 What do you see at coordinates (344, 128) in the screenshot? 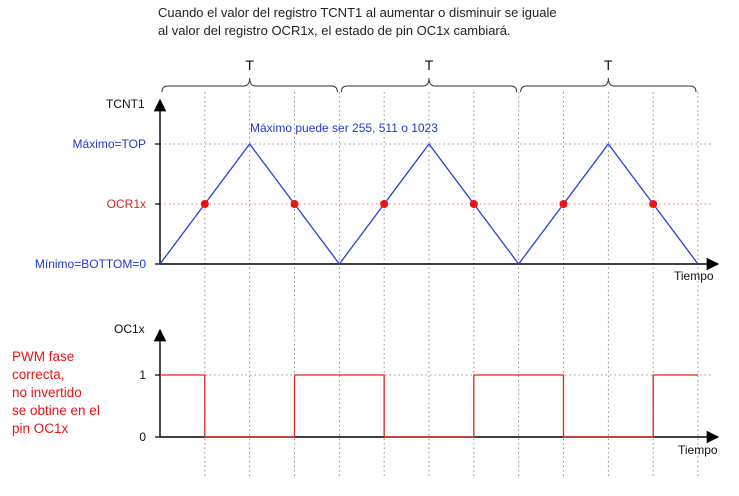
I see `max-annotation: Máximo puede ser 255, 511 o 1023` at bounding box center [344, 128].